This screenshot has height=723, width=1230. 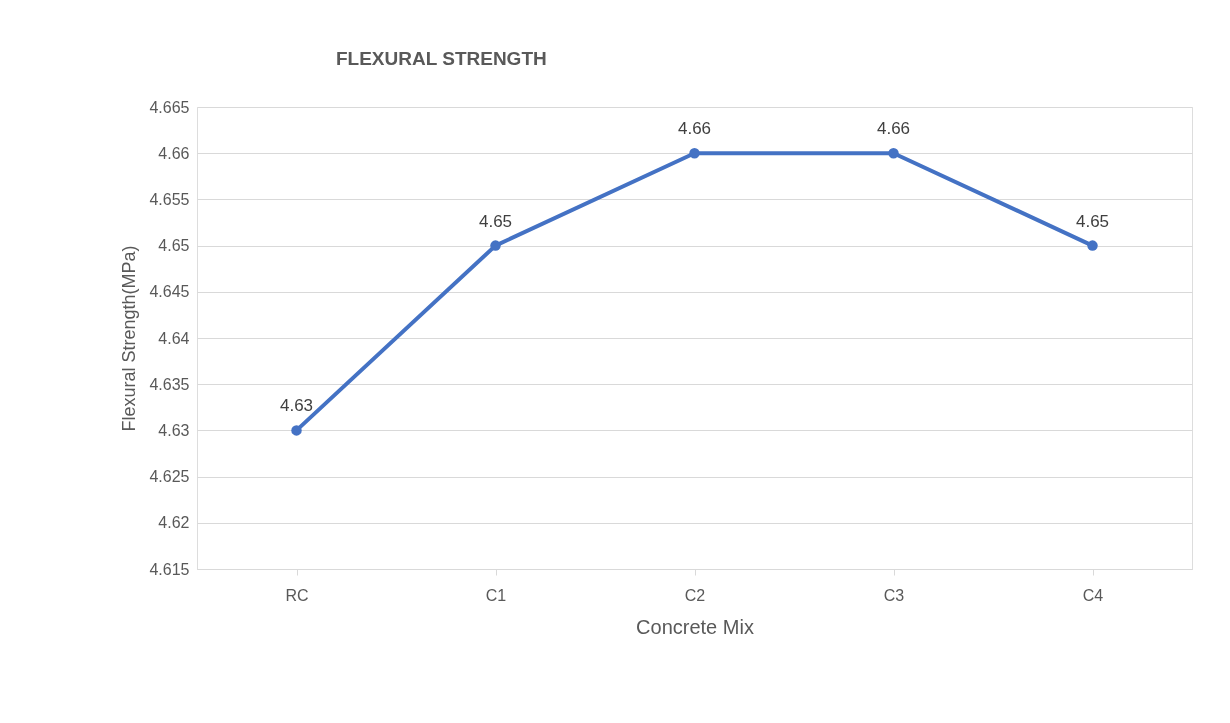 What do you see at coordinates (174, 246) in the screenshot?
I see `y-tick-label: 4.65` at bounding box center [174, 246].